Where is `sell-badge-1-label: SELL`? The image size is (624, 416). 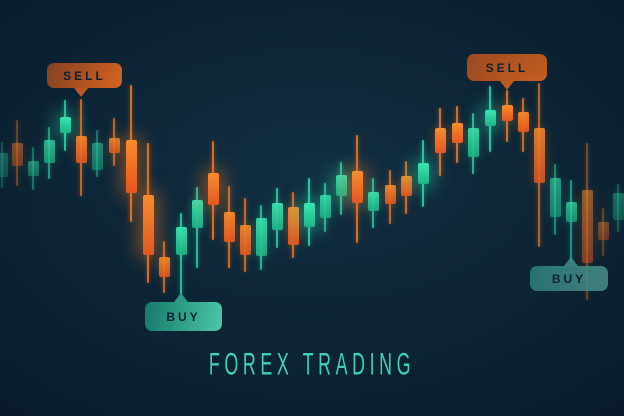
sell-badge-1-label: SELL is located at coordinates (84, 75).